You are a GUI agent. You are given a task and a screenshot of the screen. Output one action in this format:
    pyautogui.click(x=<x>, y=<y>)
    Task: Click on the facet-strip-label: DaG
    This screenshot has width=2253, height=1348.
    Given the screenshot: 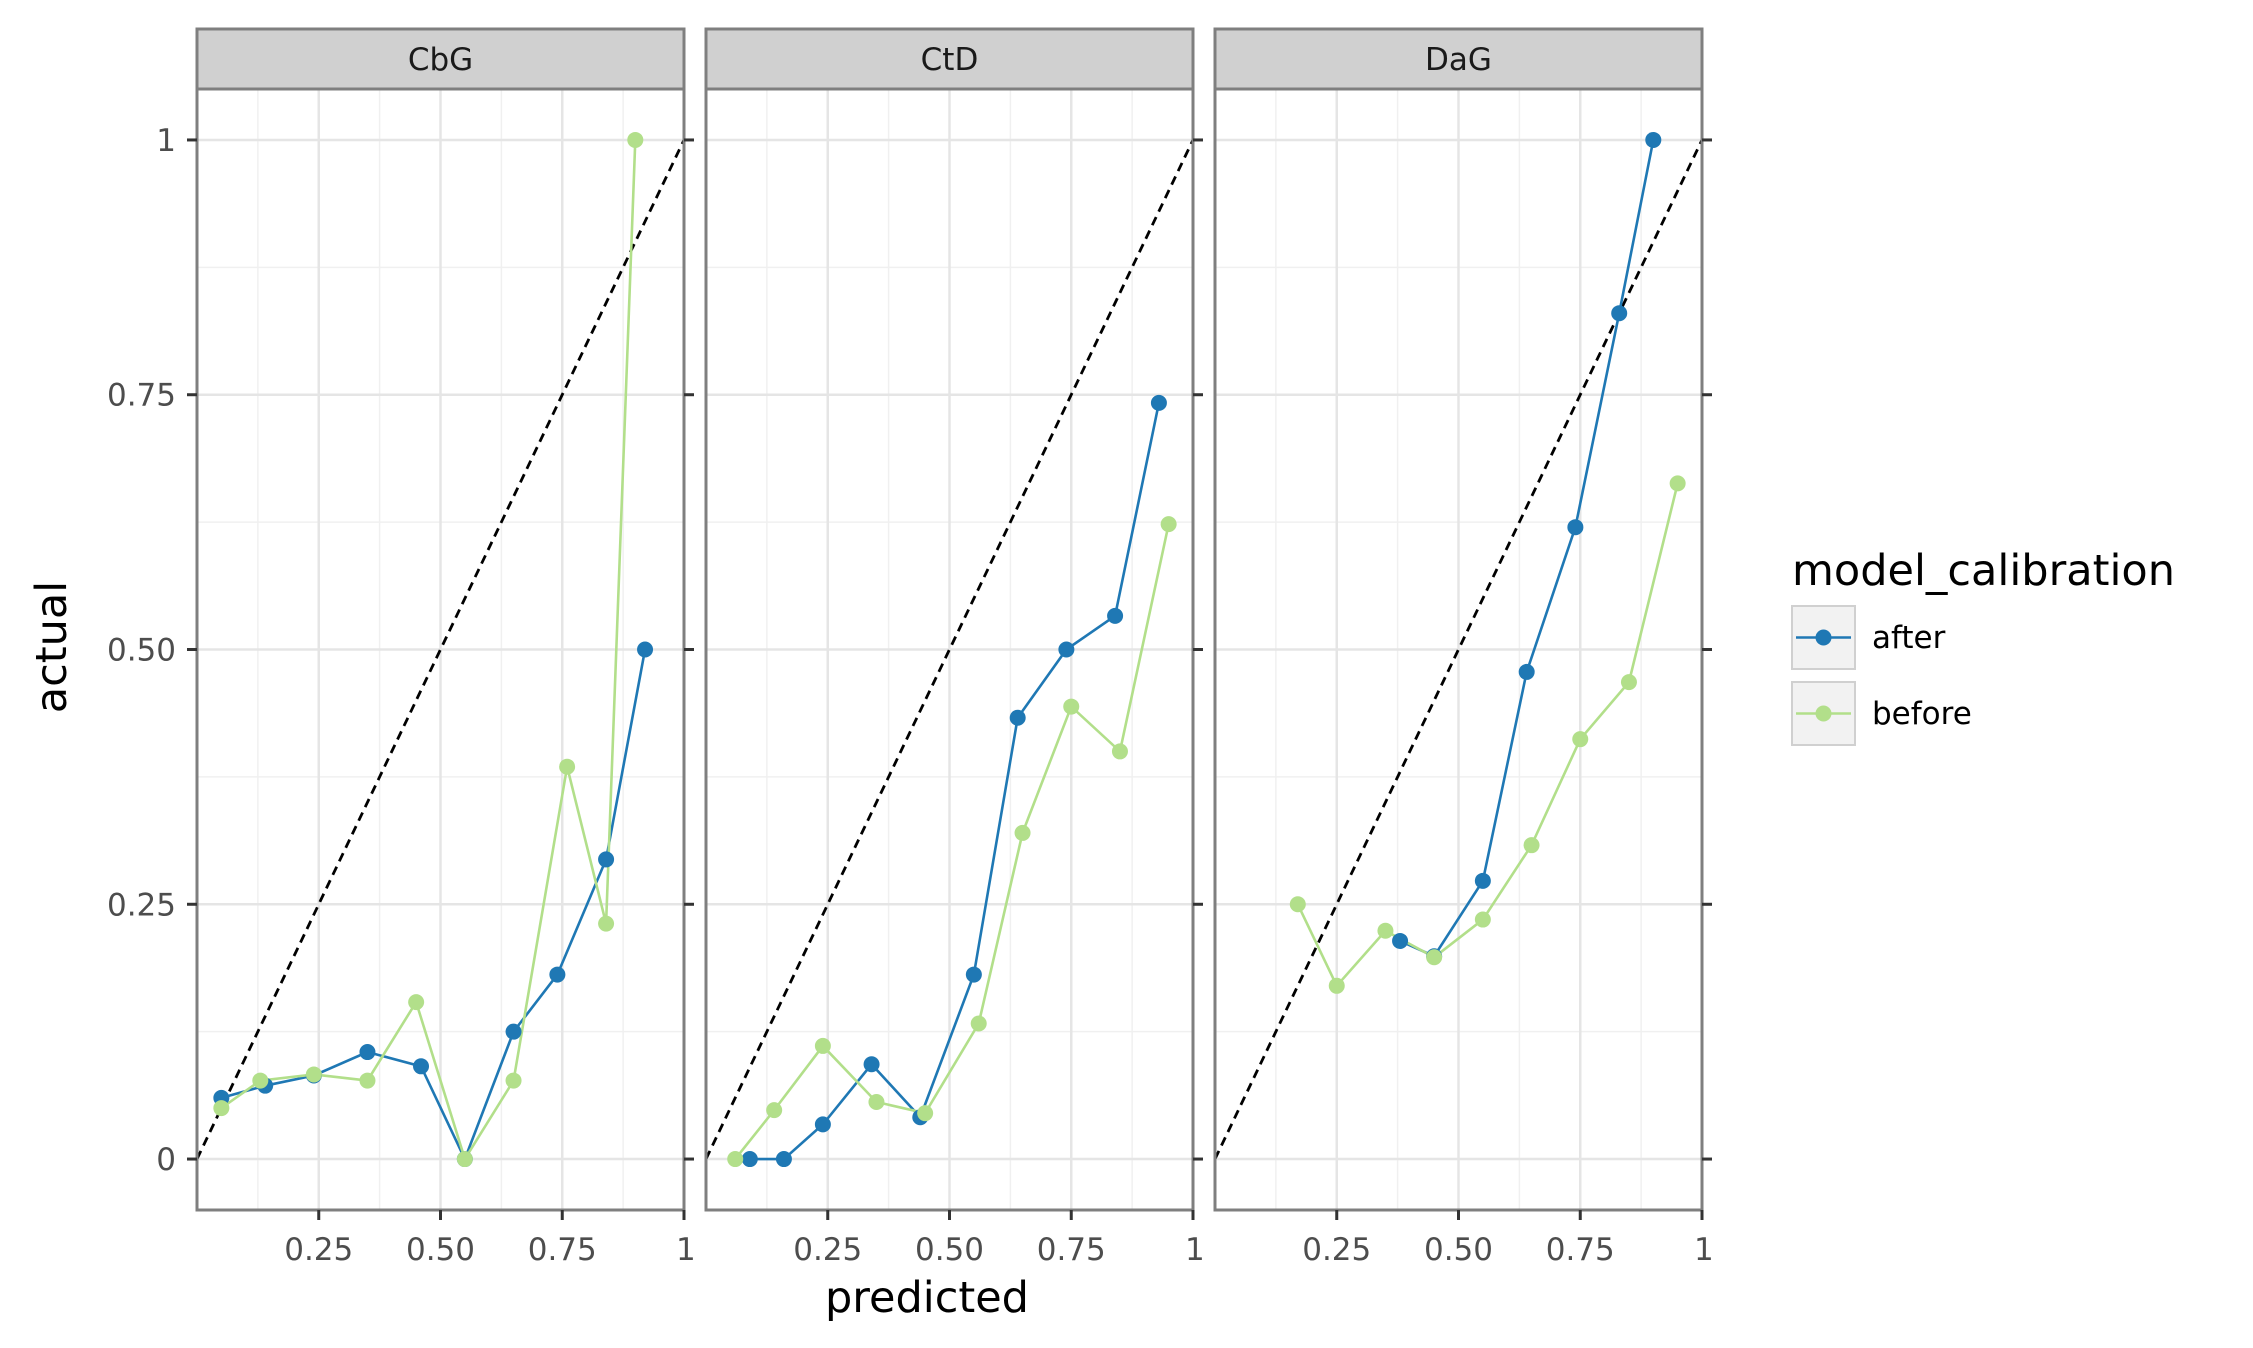 What is the action you would take?
    pyautogui.click(x=1458, y=60)
    